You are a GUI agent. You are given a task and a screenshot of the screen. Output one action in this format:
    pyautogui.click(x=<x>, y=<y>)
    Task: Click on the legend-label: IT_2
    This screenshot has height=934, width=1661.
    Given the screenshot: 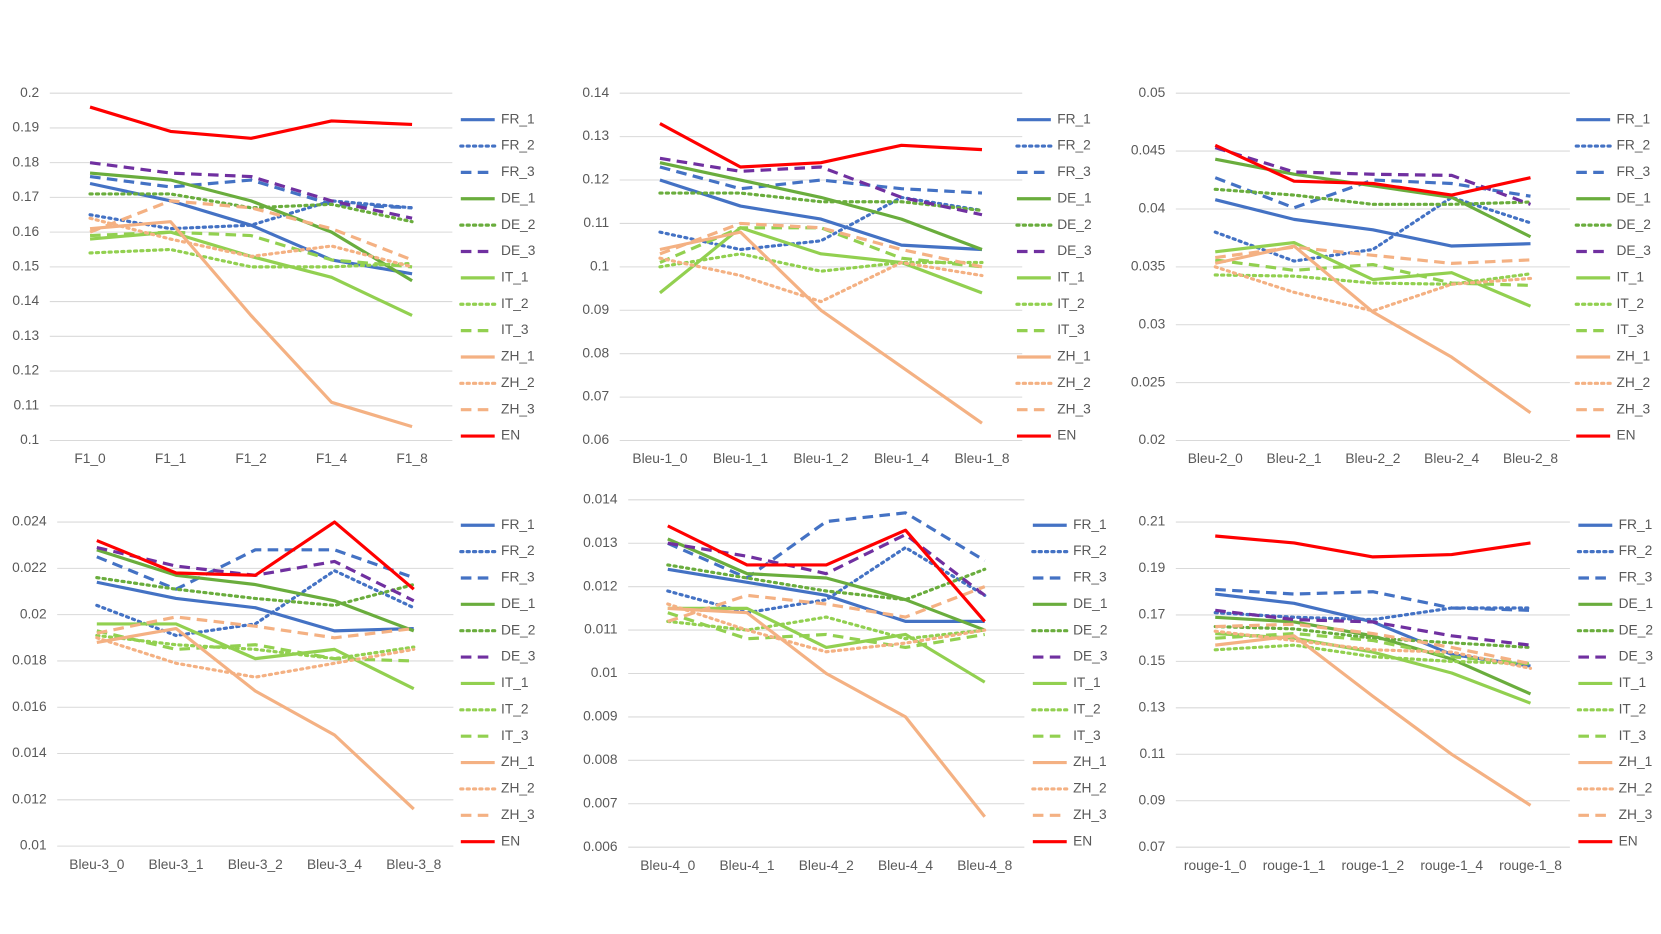 What is the action you would take?
    pyautogui.click(x=1633, y=708)
    